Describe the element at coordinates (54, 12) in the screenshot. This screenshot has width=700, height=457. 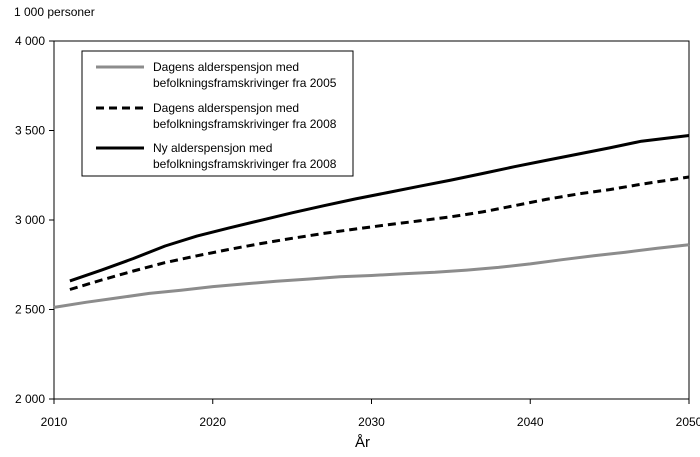
I see `y-axis-unit-label: 1 000 personer` at that location.